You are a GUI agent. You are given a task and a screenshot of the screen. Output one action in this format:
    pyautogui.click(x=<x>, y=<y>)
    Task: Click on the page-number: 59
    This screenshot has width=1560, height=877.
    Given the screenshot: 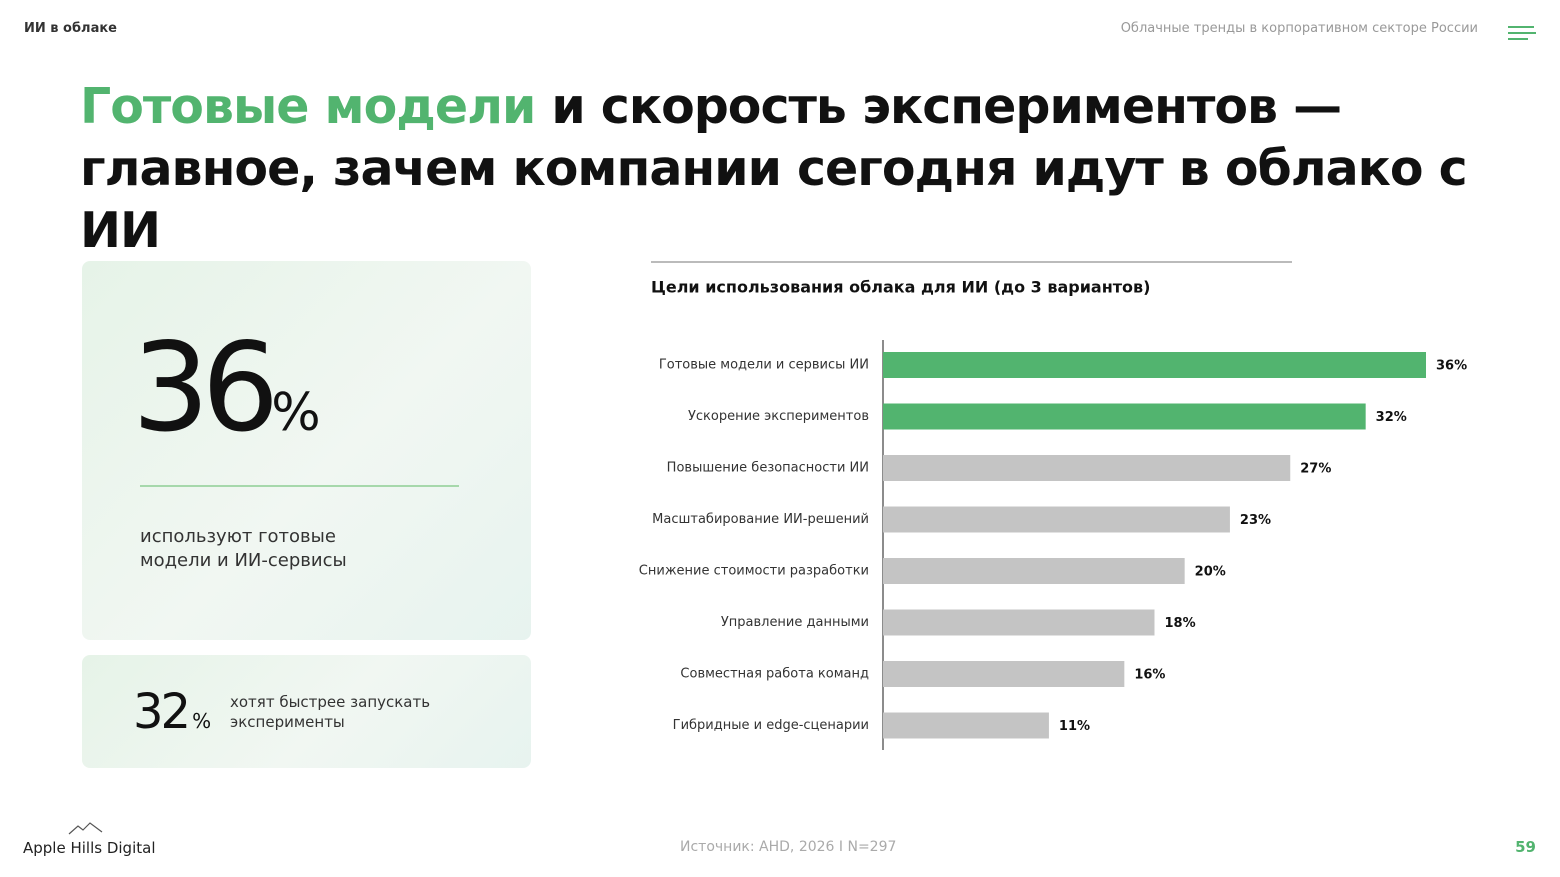 What is the action you would take?
    pyautogui.click(x=1525, y=847)
    